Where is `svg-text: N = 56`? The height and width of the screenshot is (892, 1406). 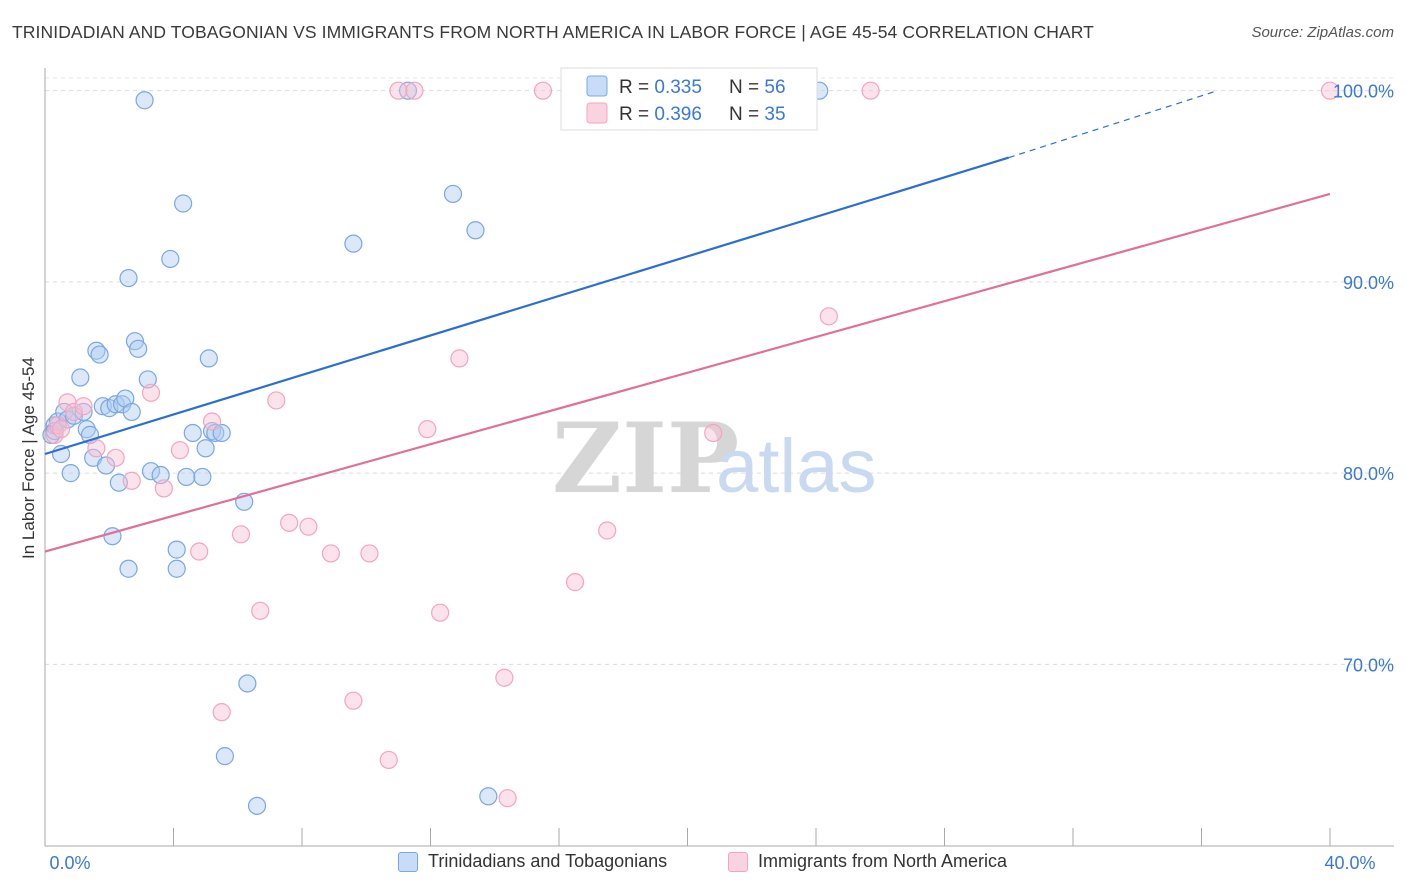 svg-text: N = 56 is located at coordinates (757, 87).